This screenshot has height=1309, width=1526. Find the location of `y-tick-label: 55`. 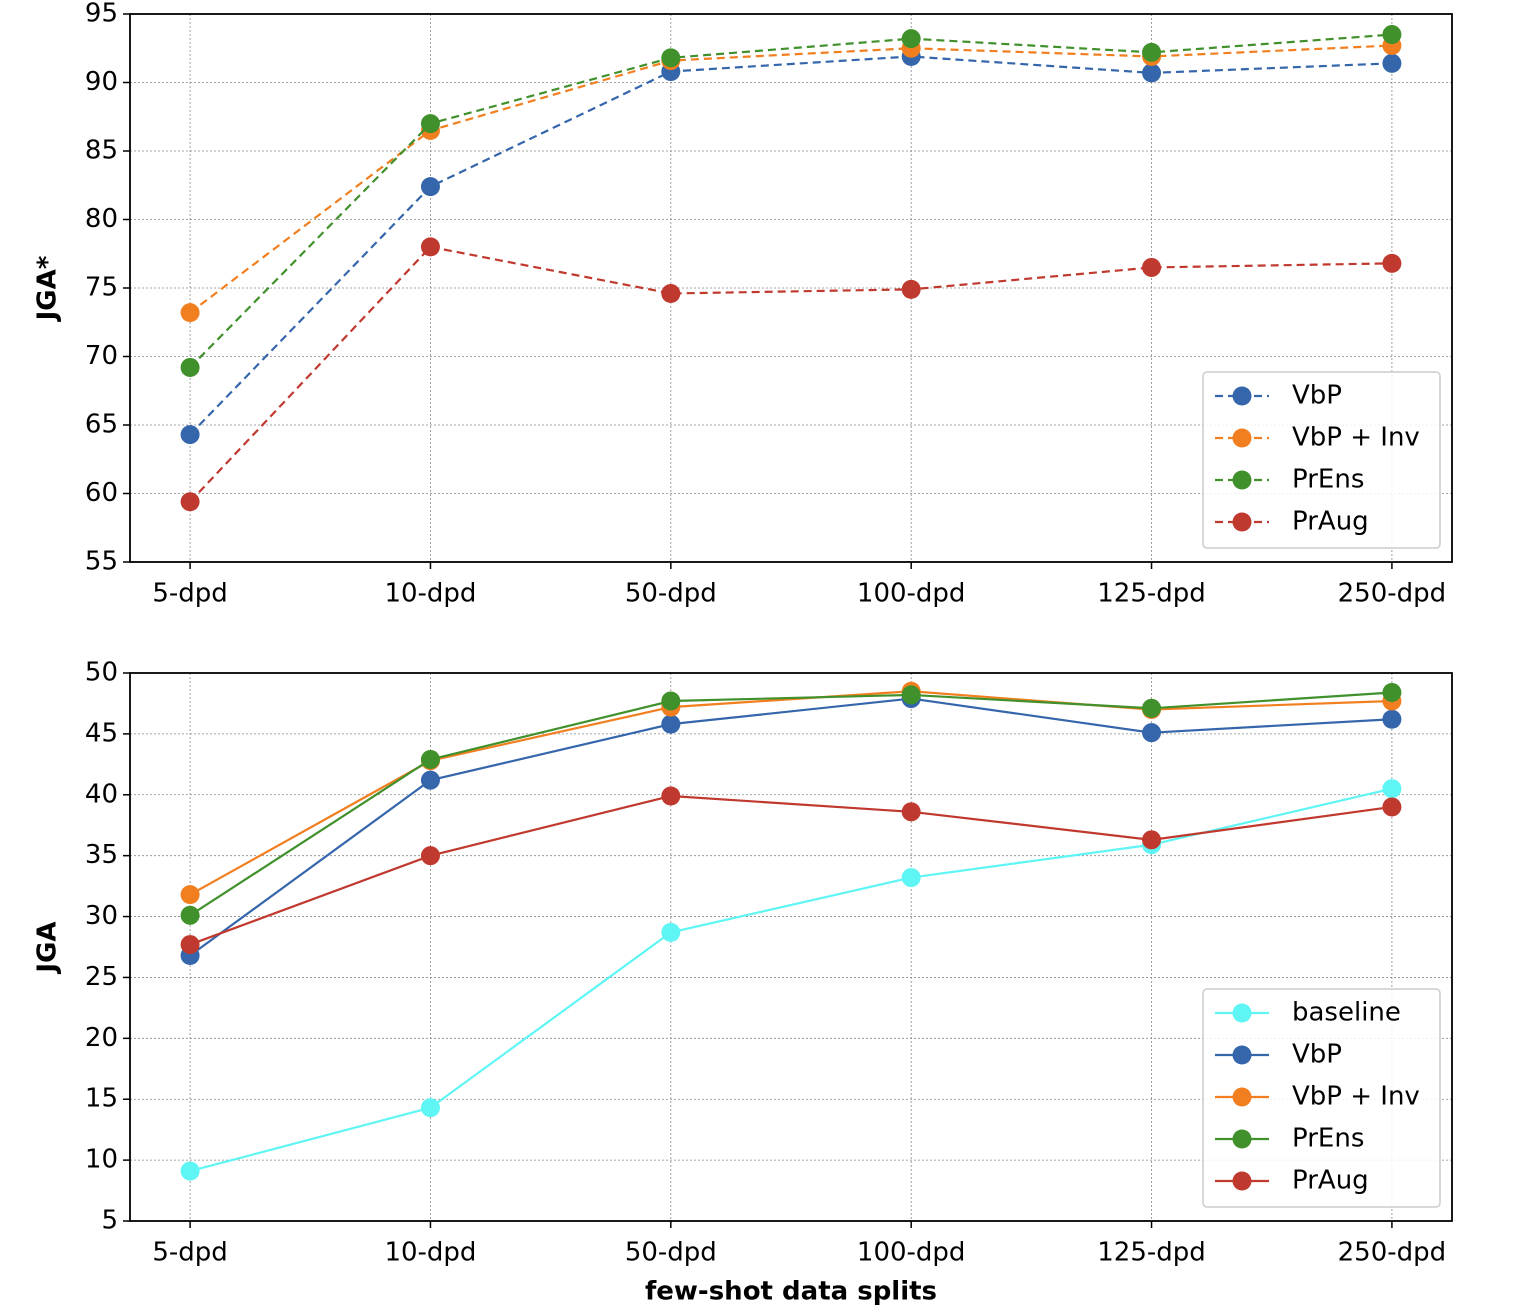

y-tick-label: 55 is located at coordinates (101, 562).